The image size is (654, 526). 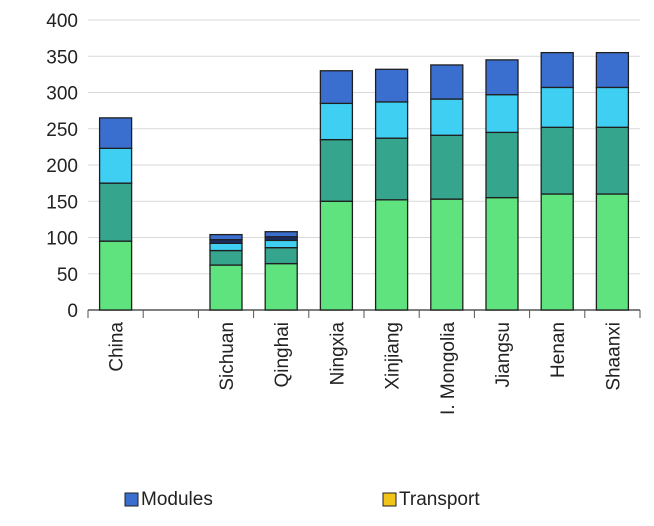 I want to click on y-tick-labels: 0 50 100 150 200 250 300 350 400, so click(x=62, y=166).